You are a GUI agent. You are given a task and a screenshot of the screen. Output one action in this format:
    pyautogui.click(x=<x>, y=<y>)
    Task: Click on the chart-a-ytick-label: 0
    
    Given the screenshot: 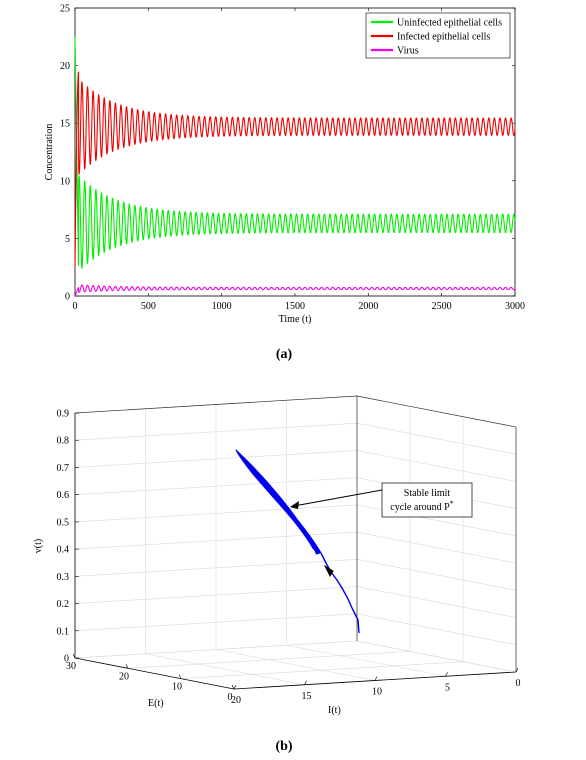 What is the action you would take?
    pyautogui.click(x=67, y=297)
    